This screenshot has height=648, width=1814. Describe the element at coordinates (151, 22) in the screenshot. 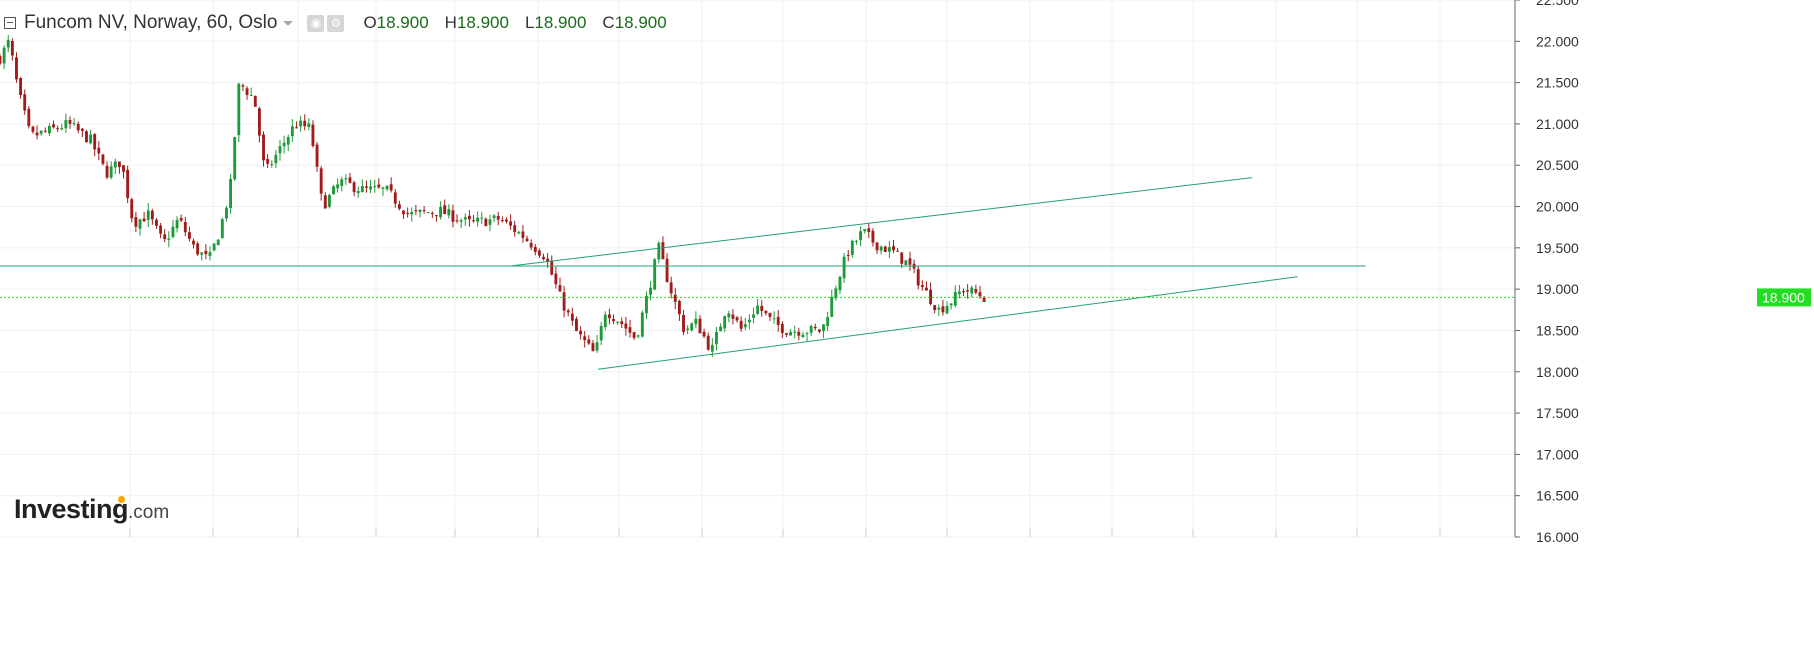

I see `instrument-title: Funcom NV, Norway, 60, Oslo` at that location.